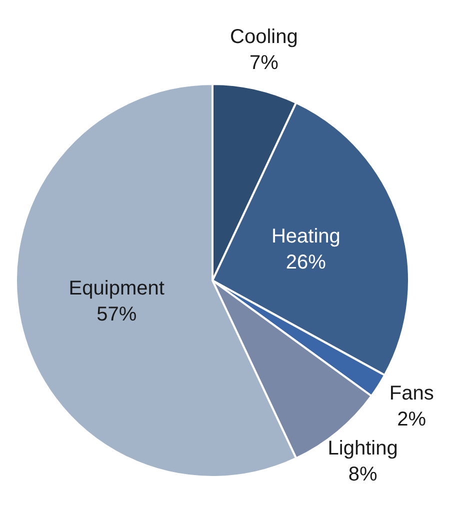 Image resolution: width=455 pixels, height=521 pixels. Describe the element at coordinates (116, 314) in the screenshot. I see `data-label: 57%` at that location.